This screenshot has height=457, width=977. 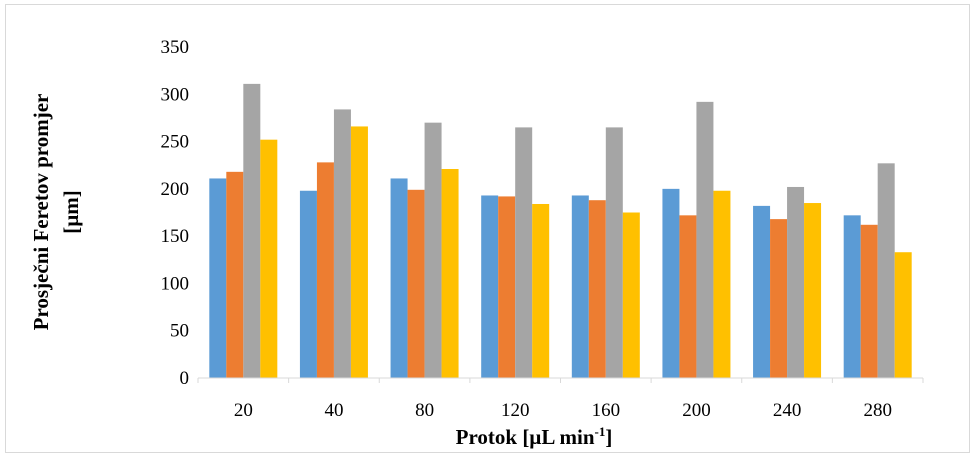 What do you see at coordinates (71, 212) in the screenshot?
I see `y-axis-title-line2: [µm]` at bounding box center [71, 212].